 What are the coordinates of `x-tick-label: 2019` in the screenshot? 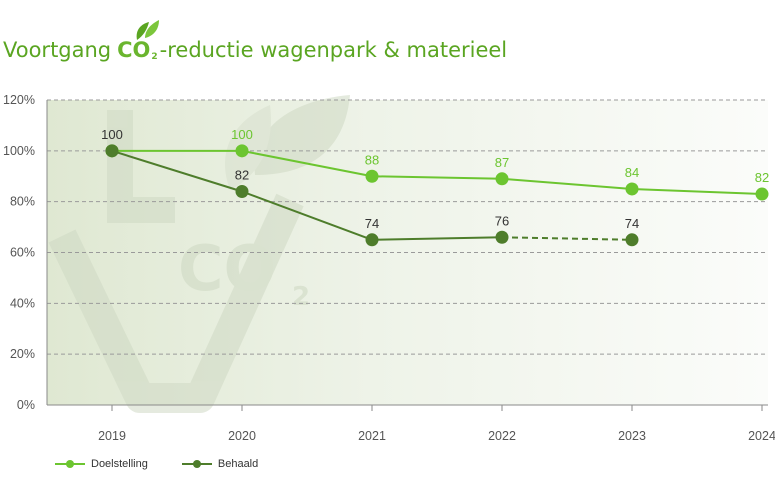 It's located at (112, 436).